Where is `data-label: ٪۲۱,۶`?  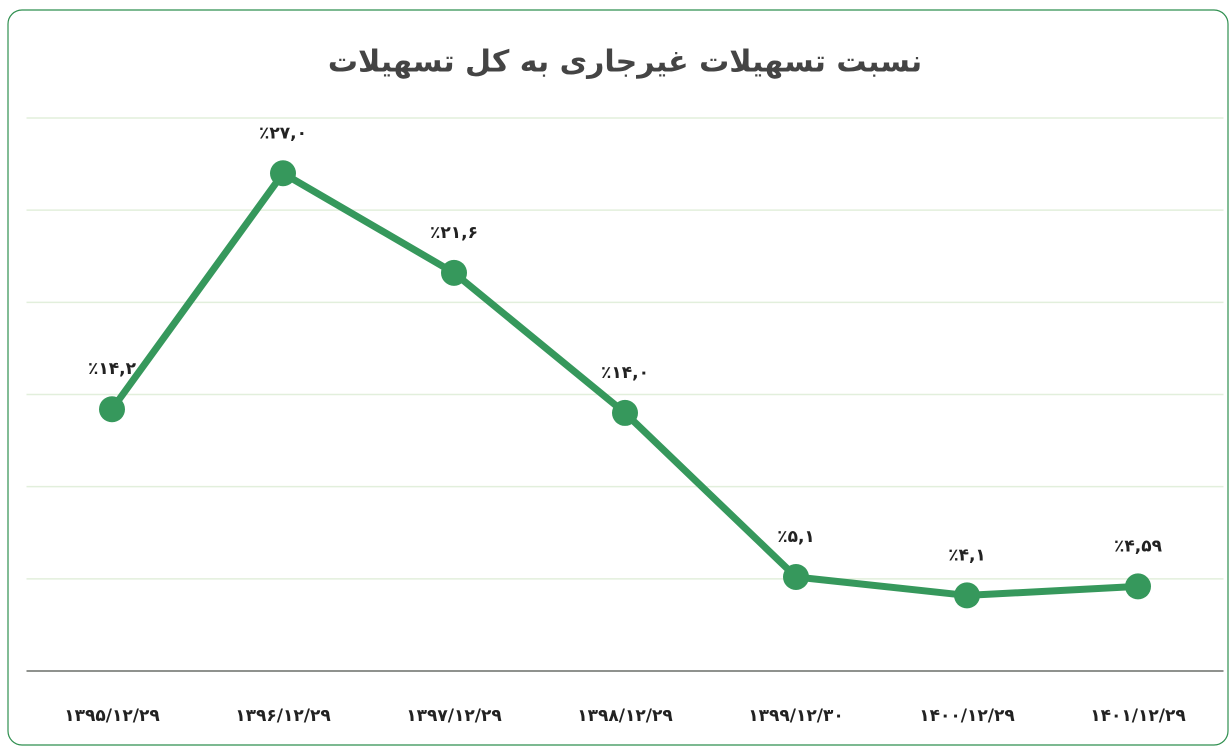 data-label: ٪۲۱,۶ is located at coordinates (454, 233).